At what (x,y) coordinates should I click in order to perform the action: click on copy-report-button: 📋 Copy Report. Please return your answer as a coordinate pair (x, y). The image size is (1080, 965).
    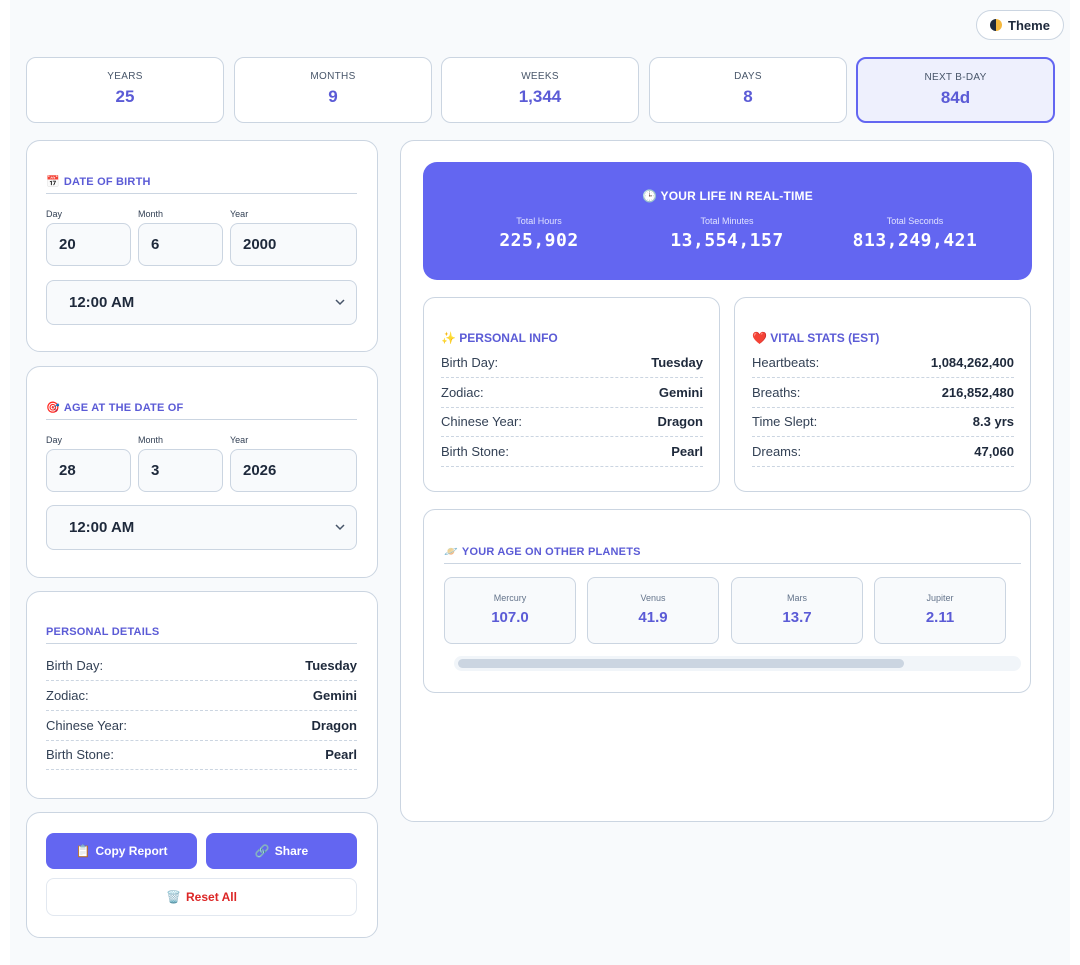
    Looking at the image, I should click on (121, 851).